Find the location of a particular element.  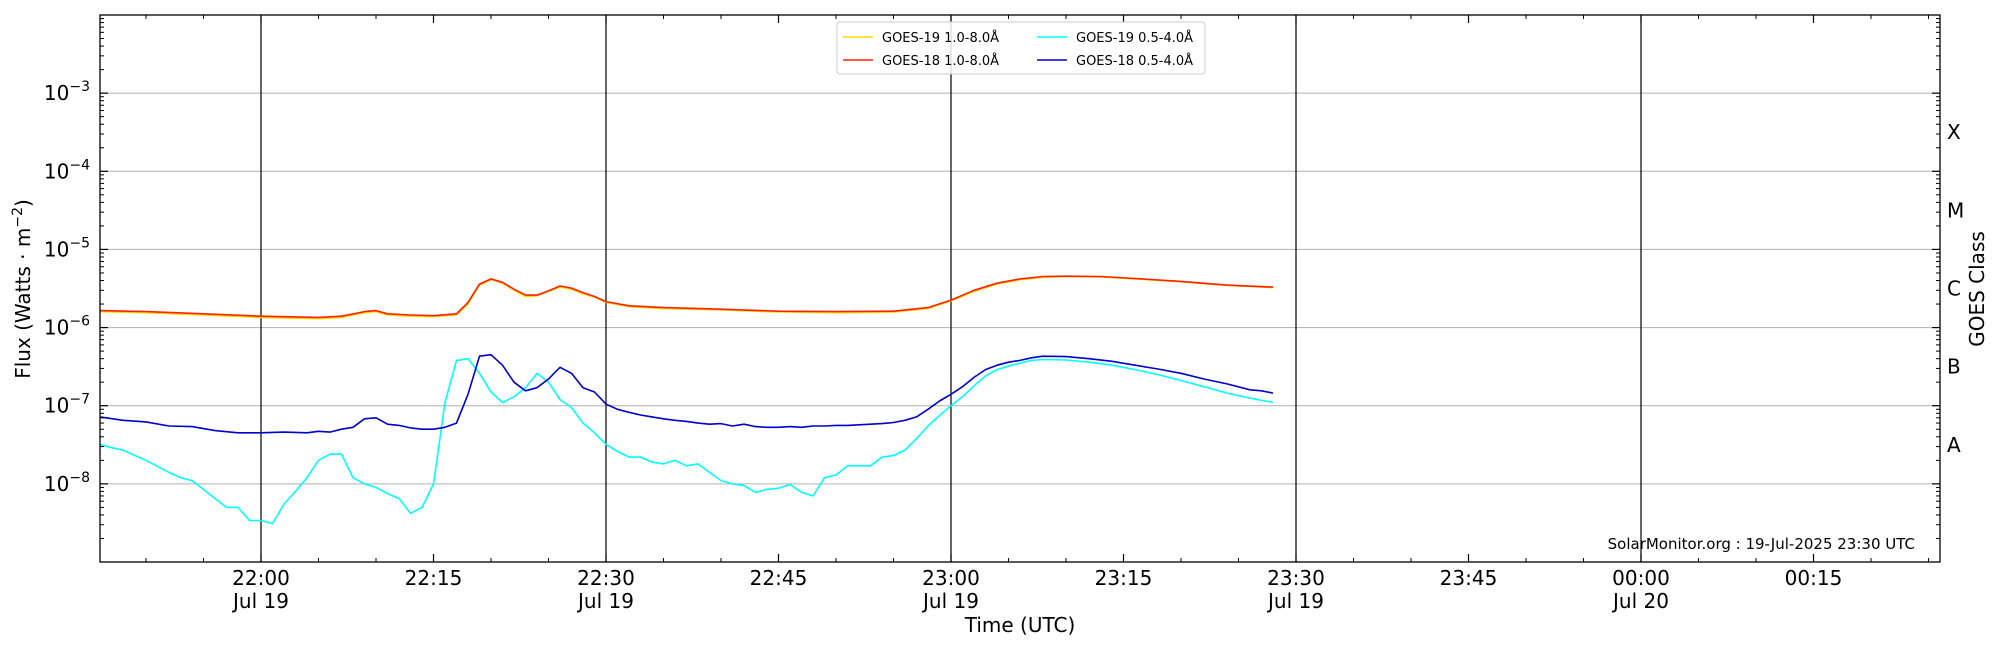

x-tick-label: 00:15 is located at coordinates (1814, 578).